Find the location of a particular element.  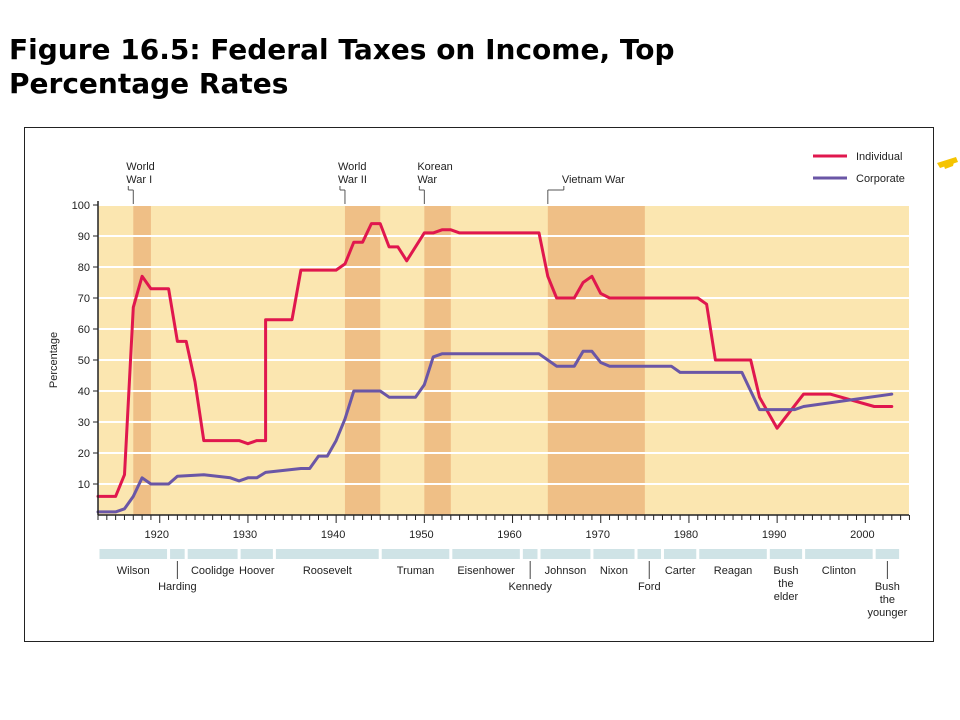

legend-label-individual: Individual is located at coordinates (879, 157).